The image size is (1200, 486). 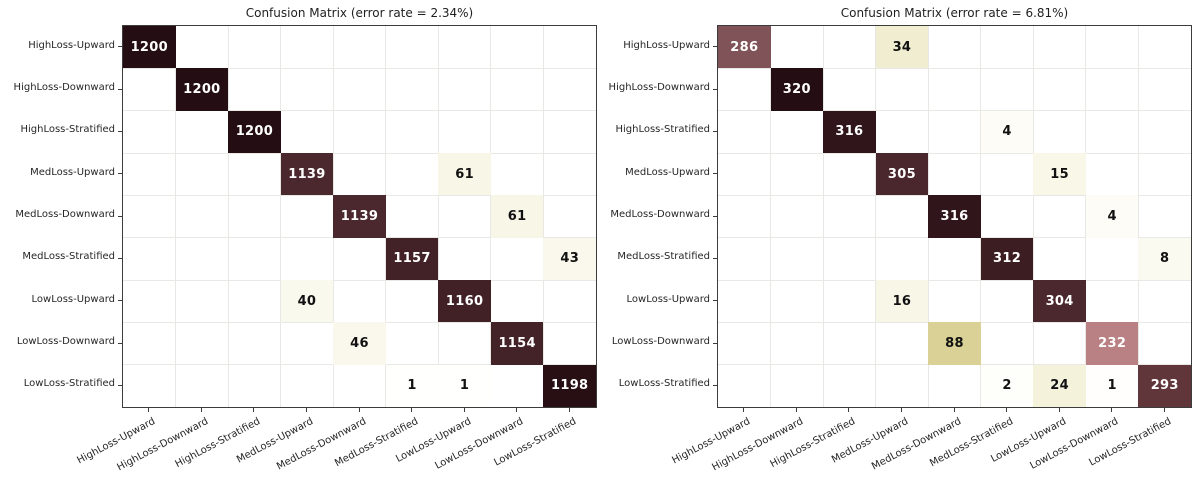 What do you see at coordinates (64, 87) in the screenshot?
I see `y-tick-label: HighLoss-Downward` at bounding box center [64, 87].